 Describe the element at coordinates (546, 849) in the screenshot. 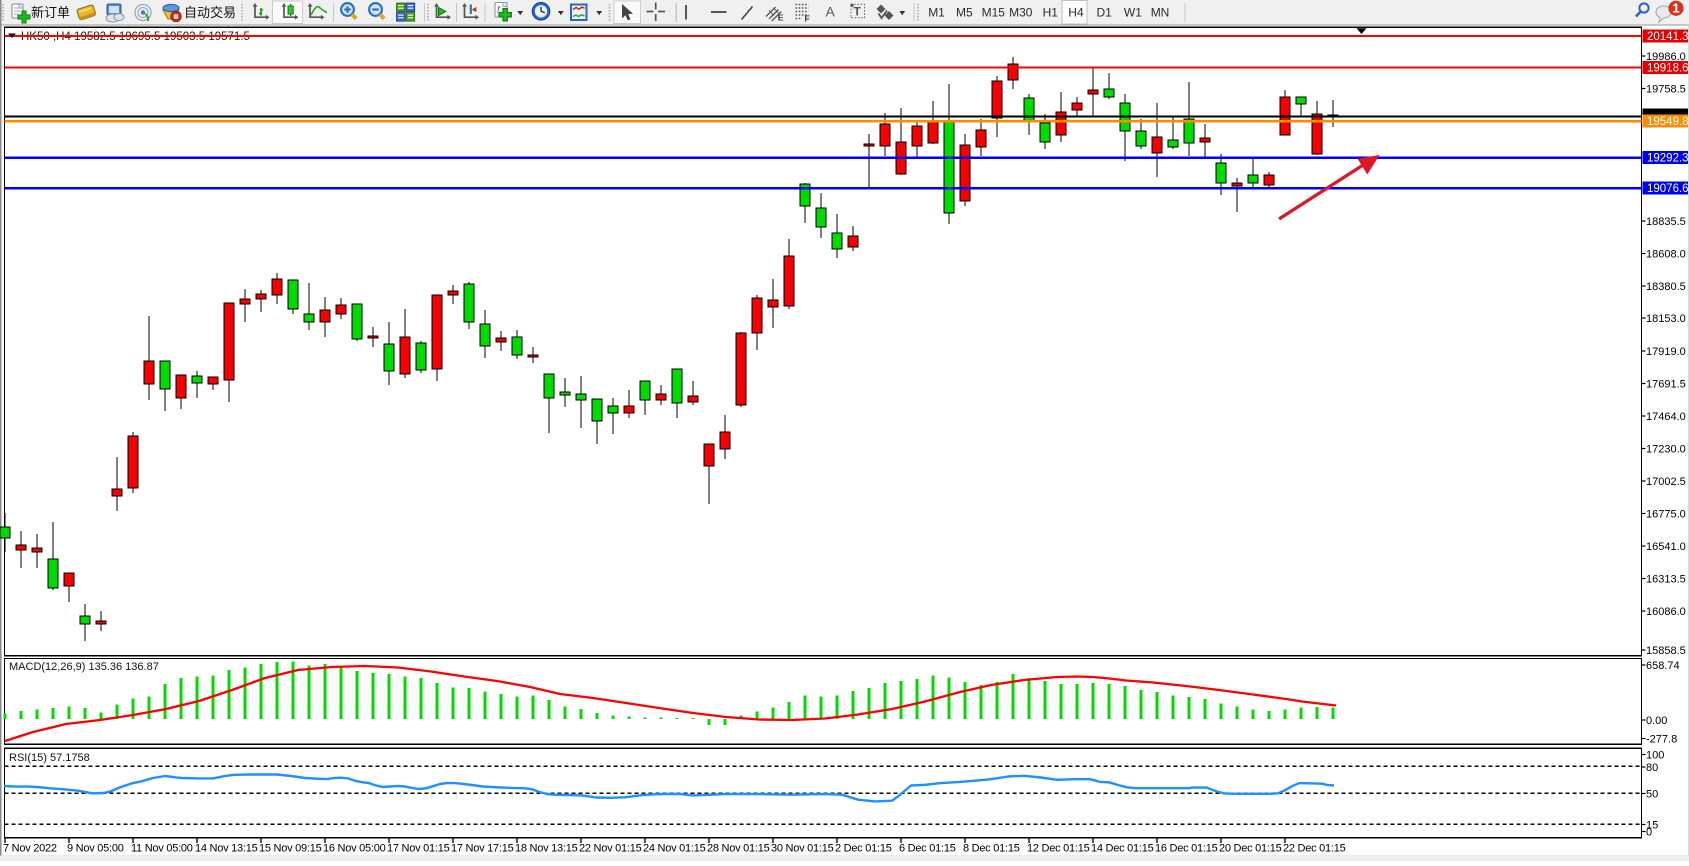

I see `svg-text: 18 Nov 13:15` at that location.